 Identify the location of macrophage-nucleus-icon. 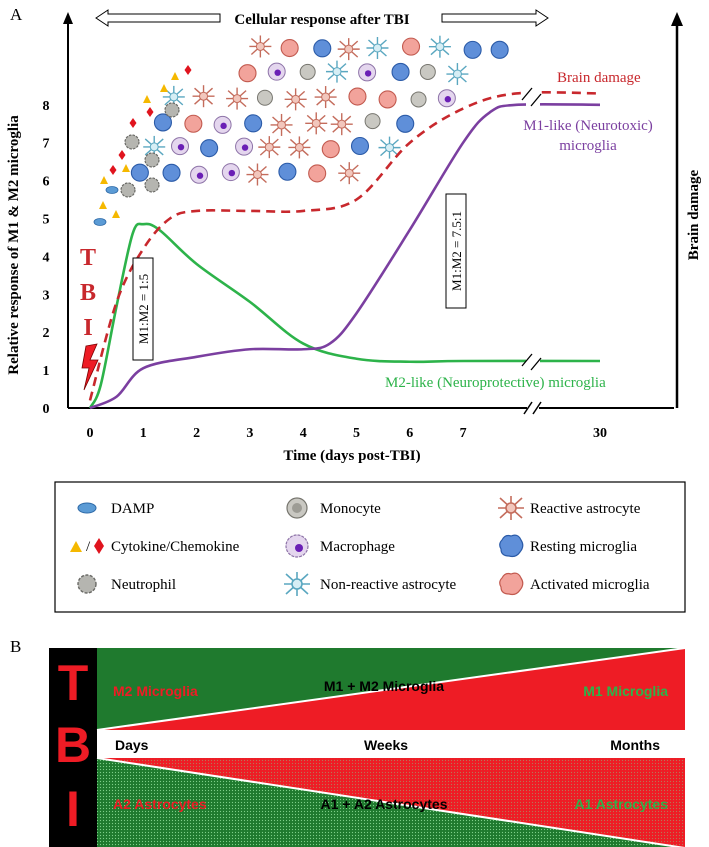
(299, 548).